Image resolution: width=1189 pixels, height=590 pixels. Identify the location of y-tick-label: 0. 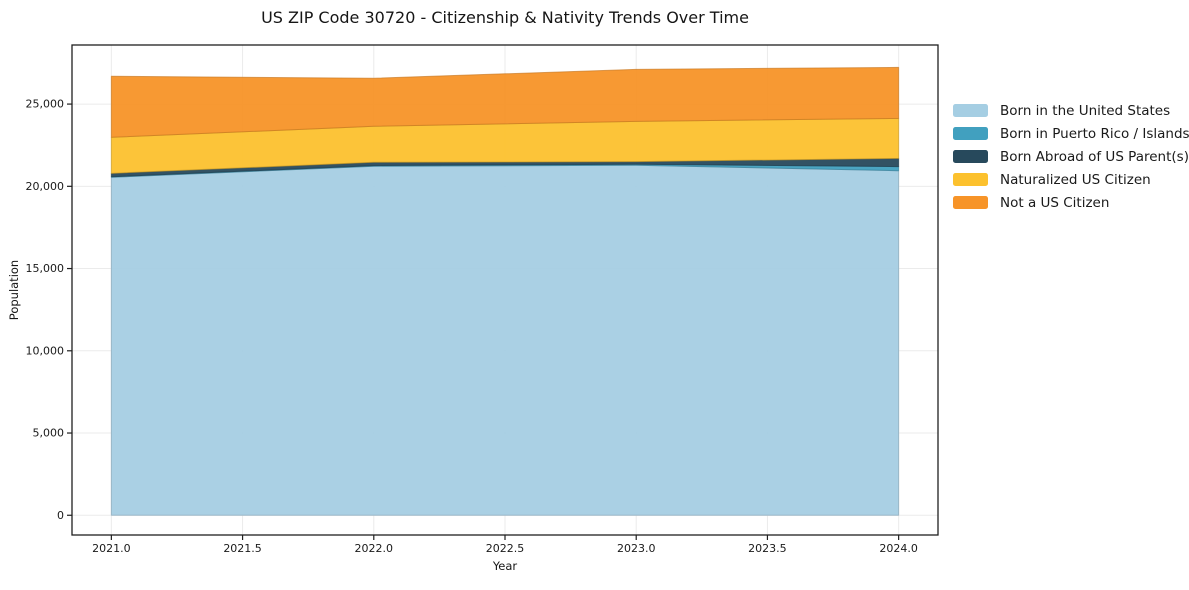
(60, 515).